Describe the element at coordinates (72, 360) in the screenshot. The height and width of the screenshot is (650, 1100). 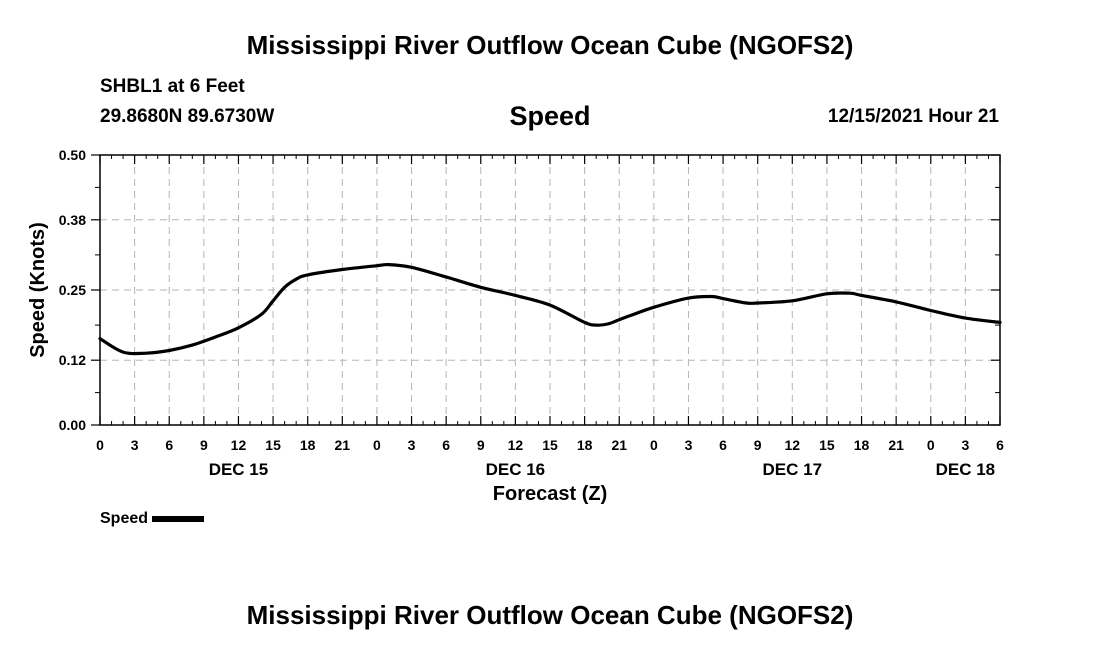
I see `y-tick-label: 0.12` at that location.